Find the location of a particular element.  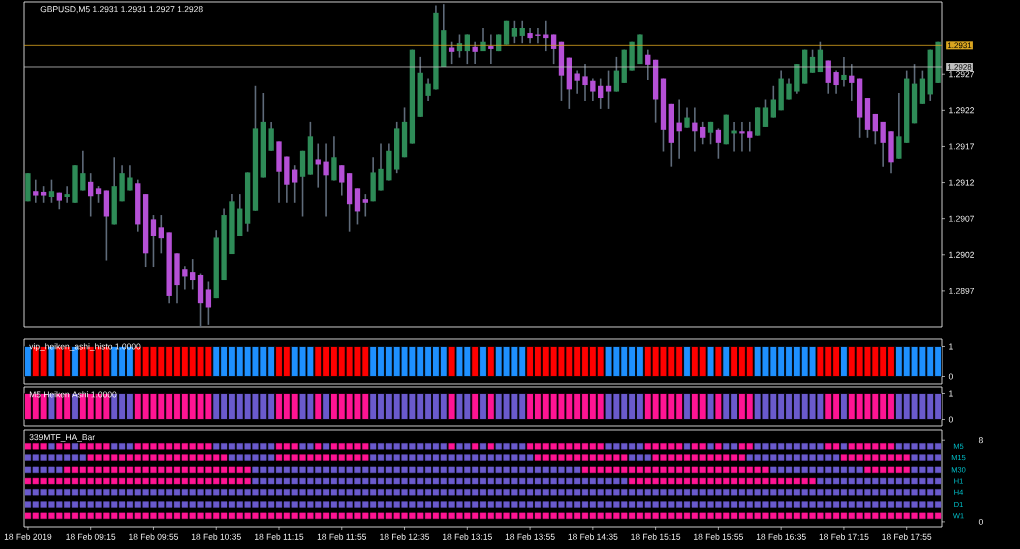

x-tick-label: 18 Feb 17:55 is located at coordinates (907, 536).